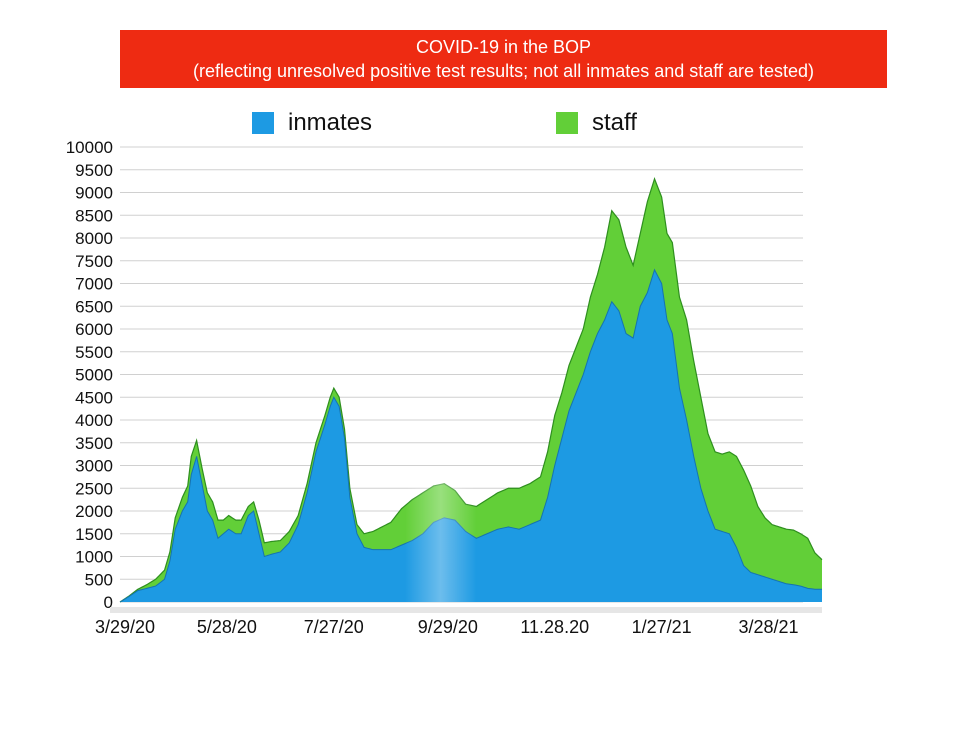 The height and width of the screenshot is (735, 980). Describe the element at coordinates (94, 329) in the screenshot. I see `y-tick-label: 6000` at that location.